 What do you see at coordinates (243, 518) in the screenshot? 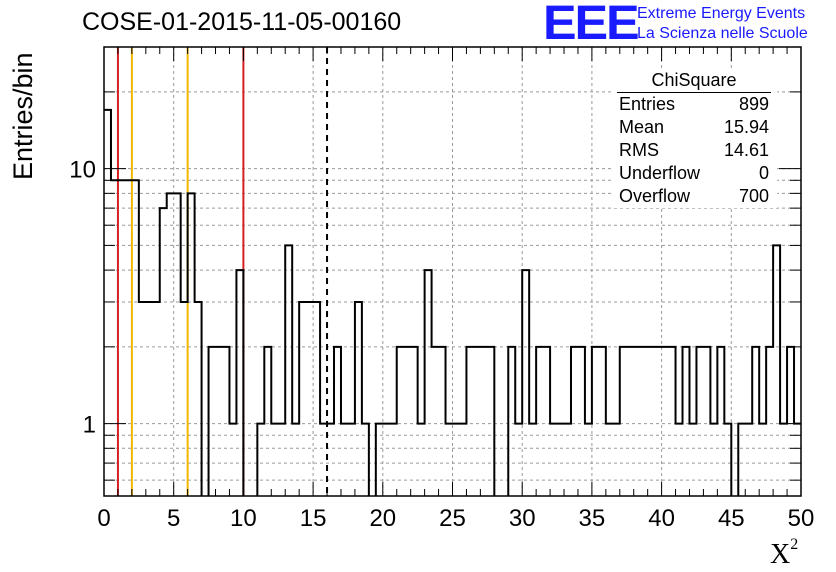
I see `x-tick-label: 10` at bounding box center [243, 518].